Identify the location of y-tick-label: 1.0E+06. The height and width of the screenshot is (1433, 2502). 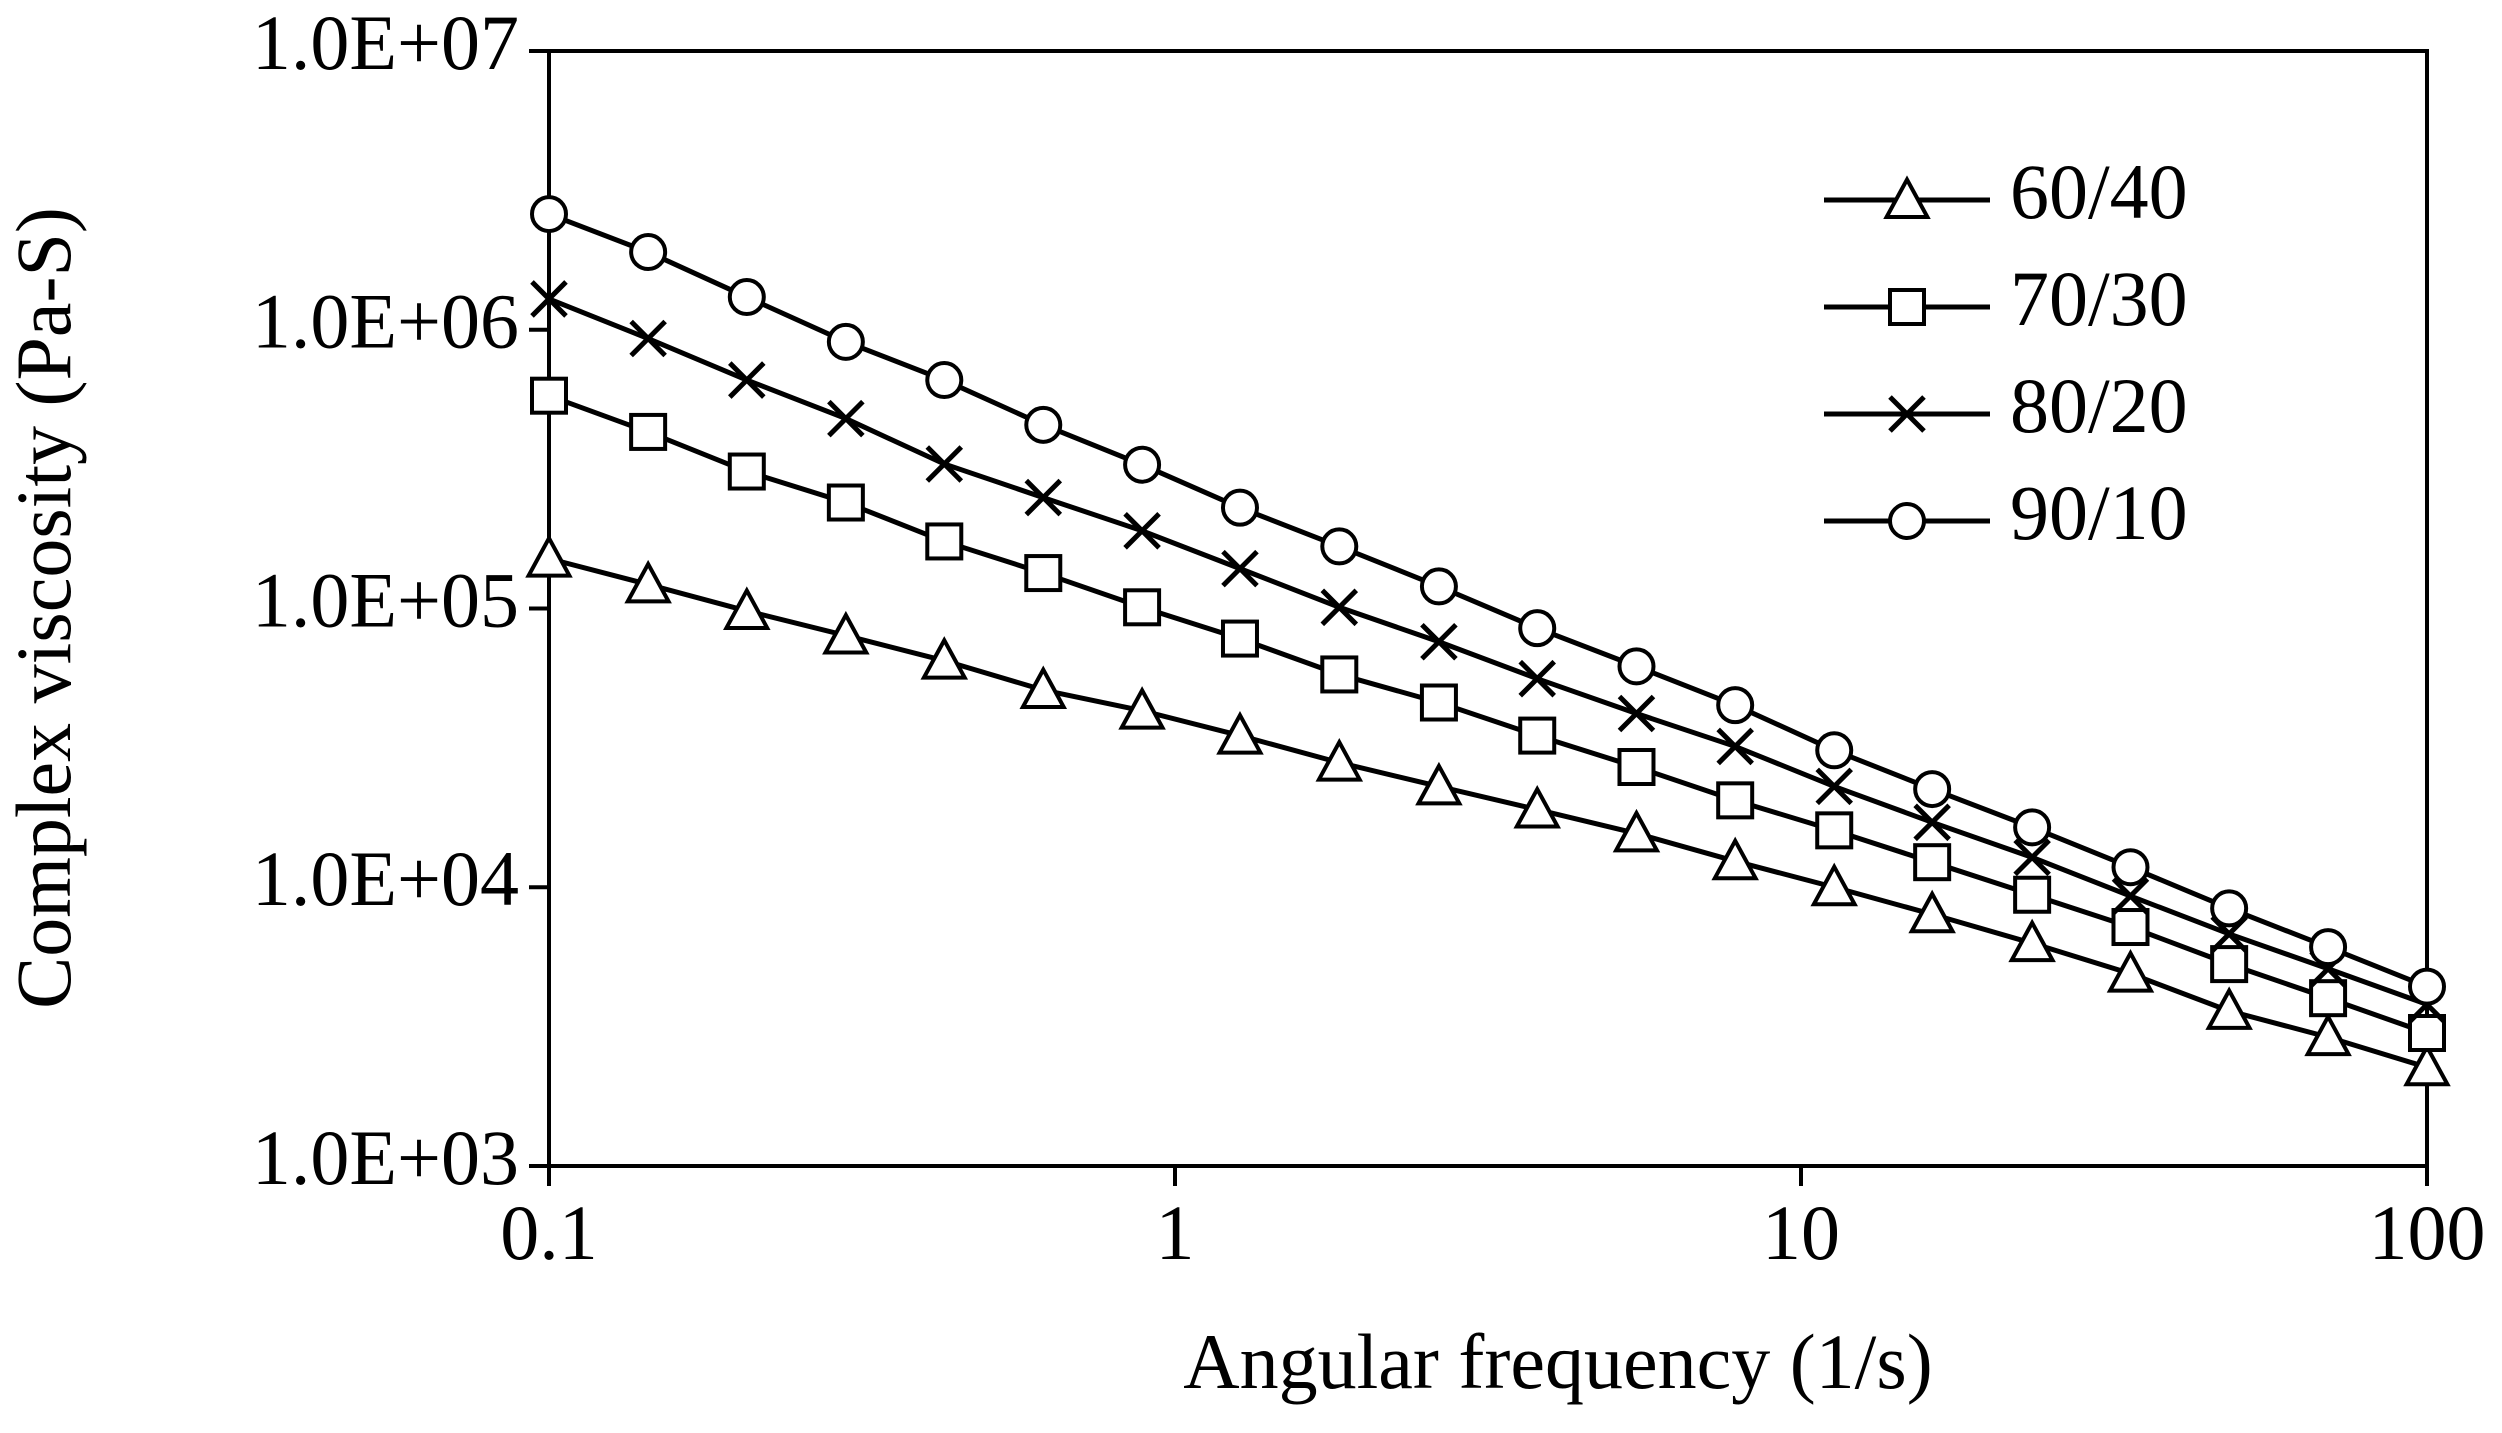
(385, 321).